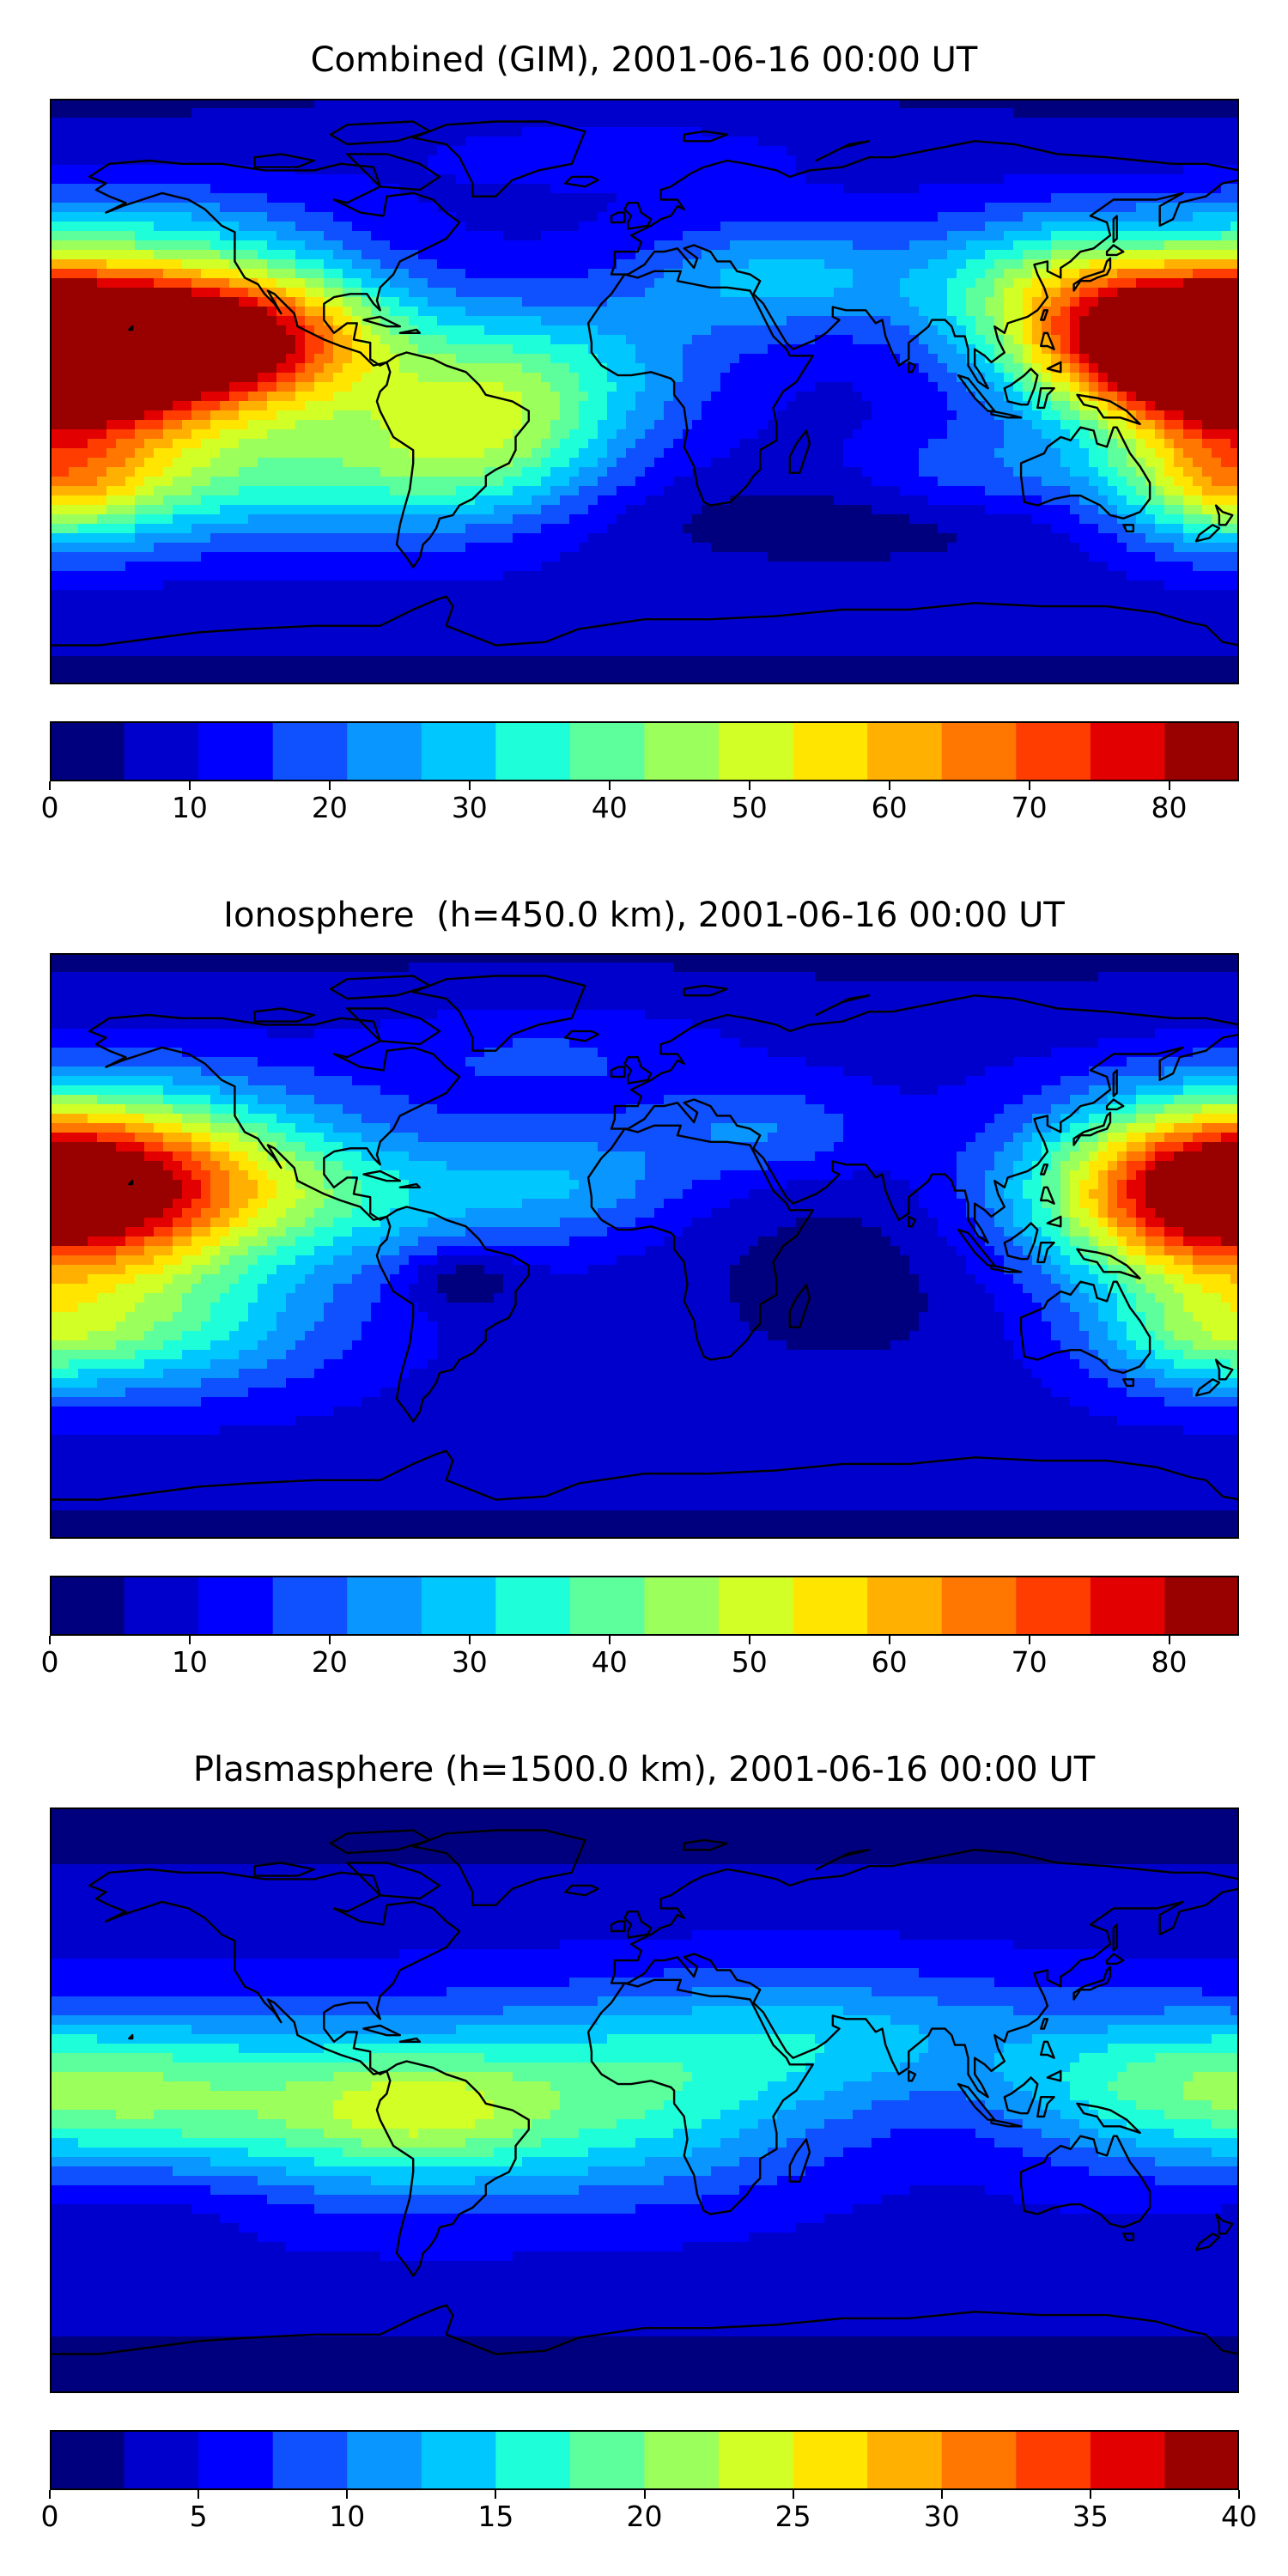 The width and height of the screenshot is (1288, 2576). Describe the element at coordinates (1047, 2049) in the screenshot. I see `coastline-philippines-luzon` at that location.